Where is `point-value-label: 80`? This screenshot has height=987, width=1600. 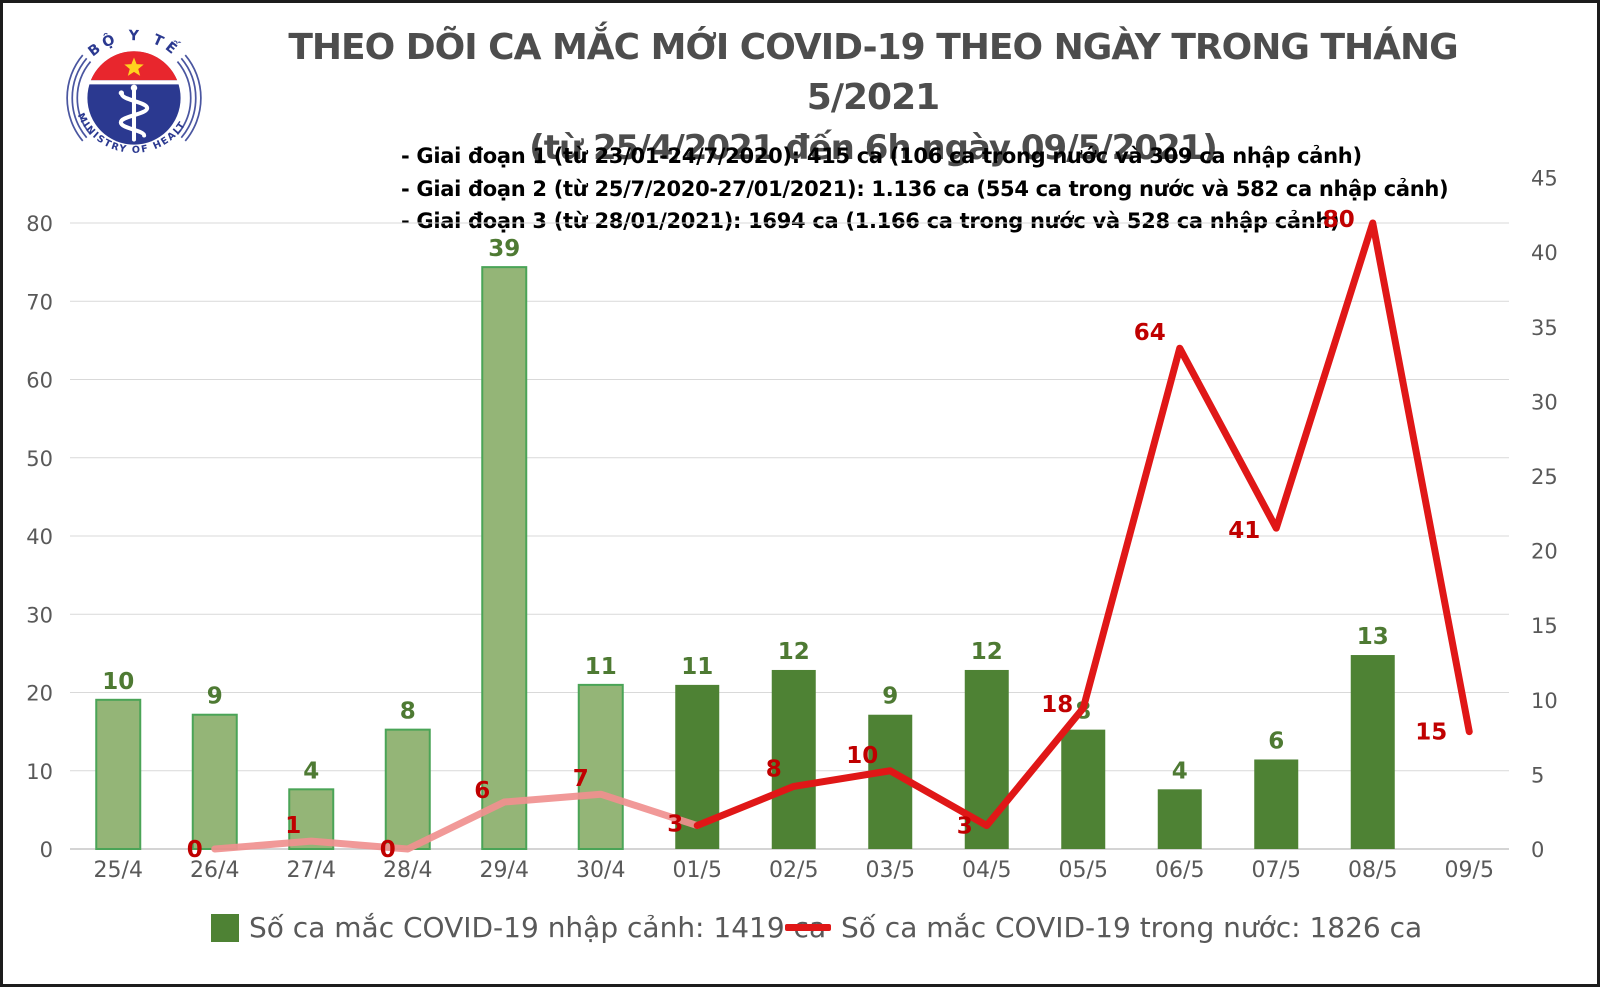
point-value-label: 80 is located at coordinates (1339, 220).